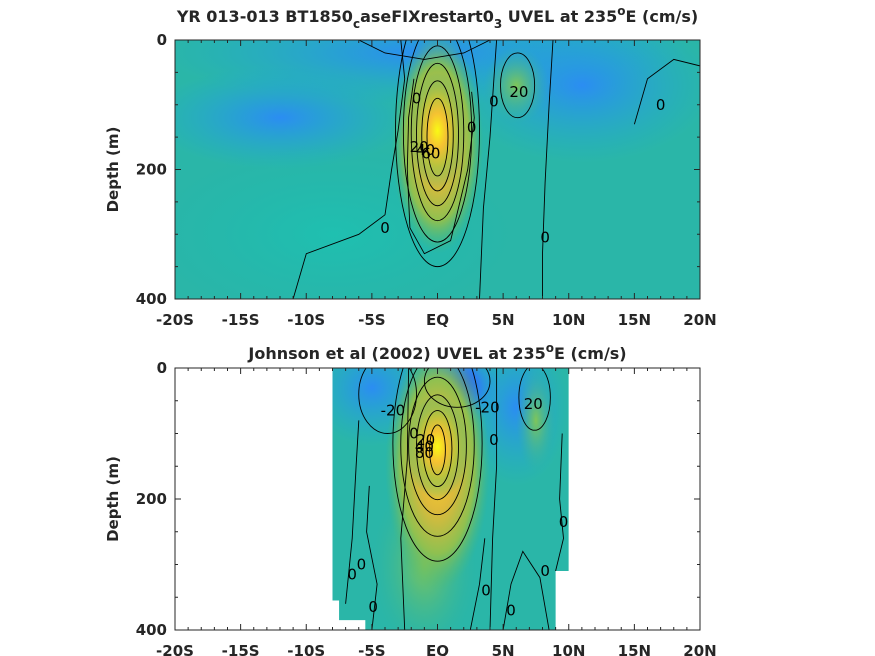 The height and width of the screenshot is (656, 875). Describe the element at coordinates (487, 407) in the screenshot. I see `contour-label: -20` at that location.